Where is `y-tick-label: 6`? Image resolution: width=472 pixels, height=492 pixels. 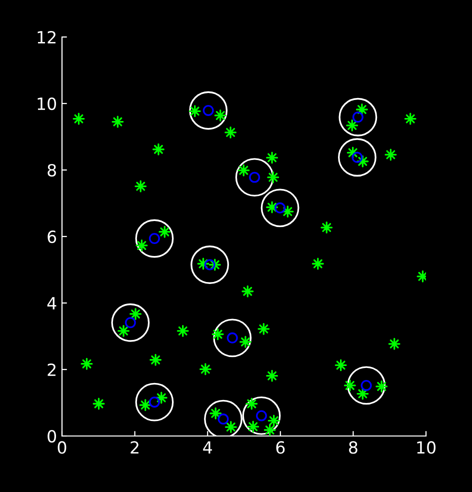 y-tick-label: 6 is located at coordinates (52, 237).